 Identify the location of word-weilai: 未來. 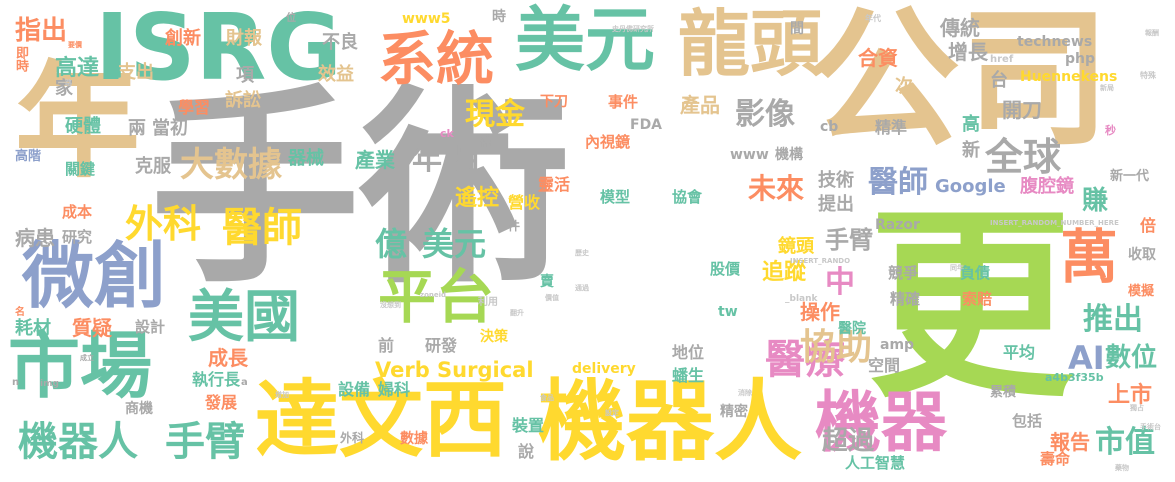
(776, 188).